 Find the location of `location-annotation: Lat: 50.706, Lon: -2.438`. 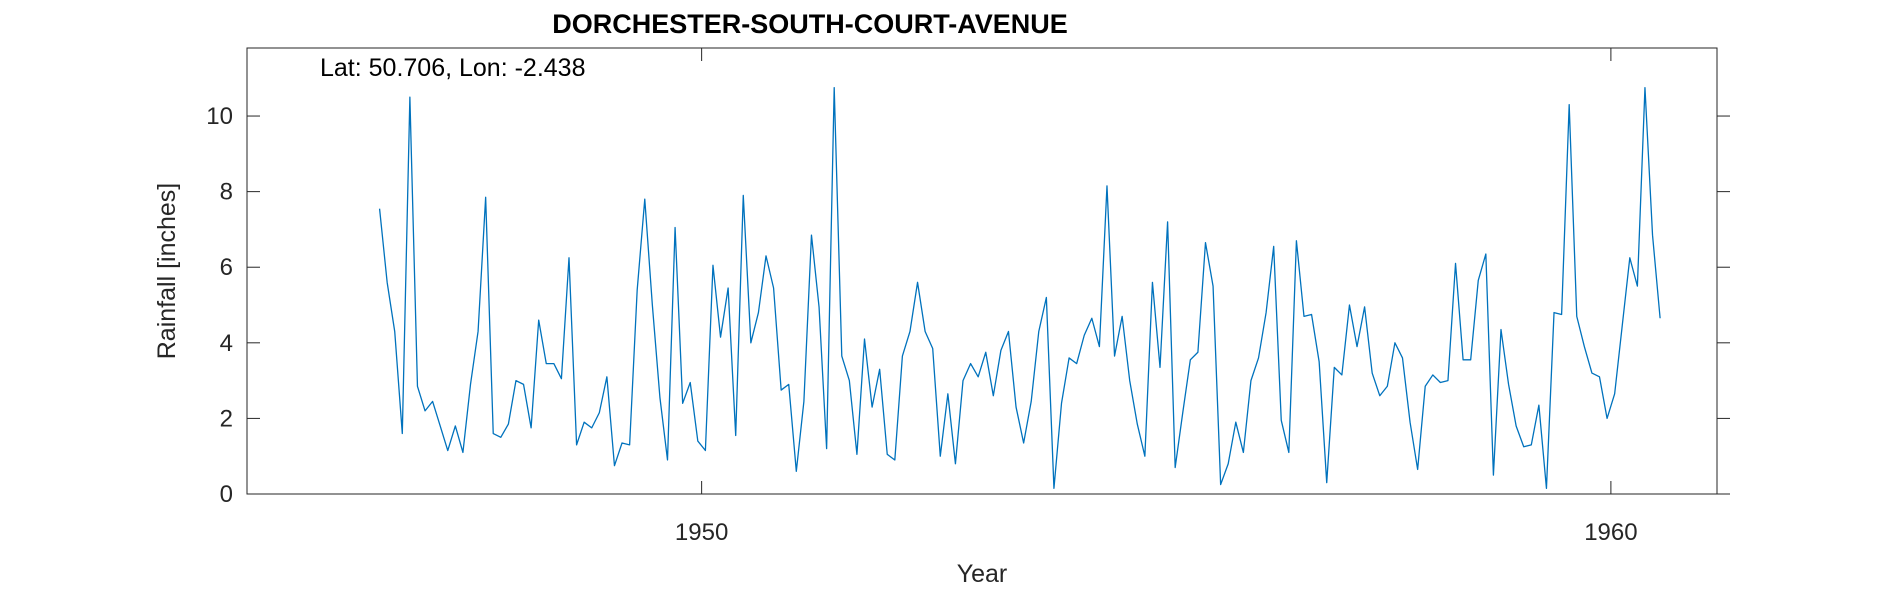

location-annotation: Lat: 50.706, Lon: -2.438 is located at coordinates (453, 68).